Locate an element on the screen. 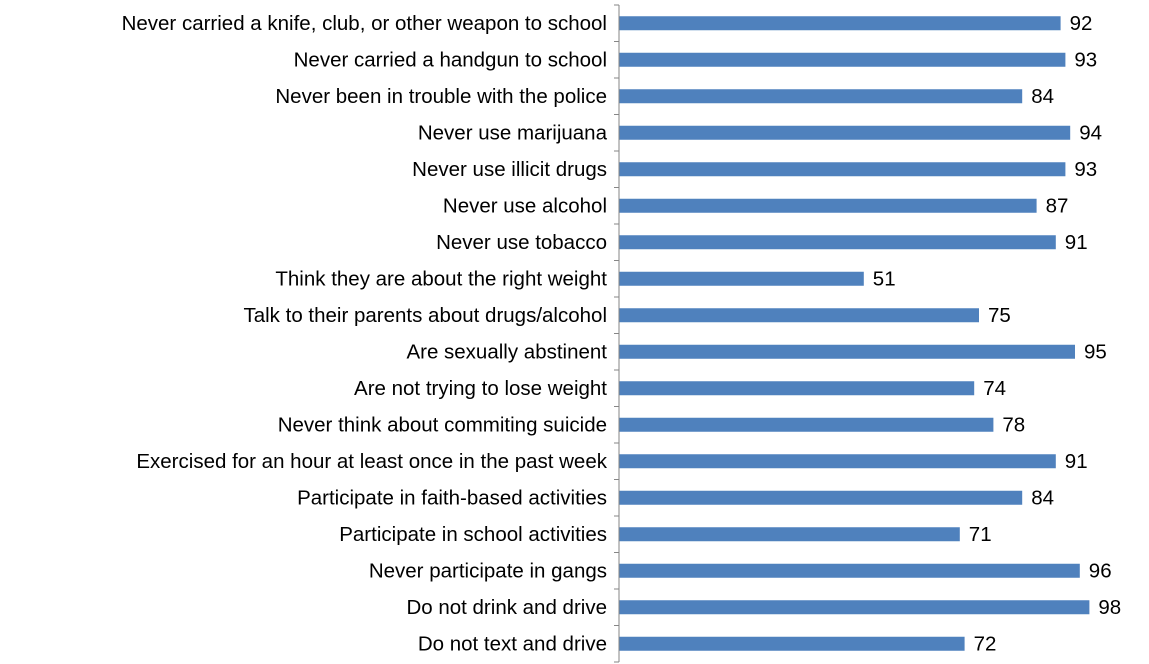  value-label-never-been-in-trouble-with-the-police: 84 is located at coordinates (1042, 96).